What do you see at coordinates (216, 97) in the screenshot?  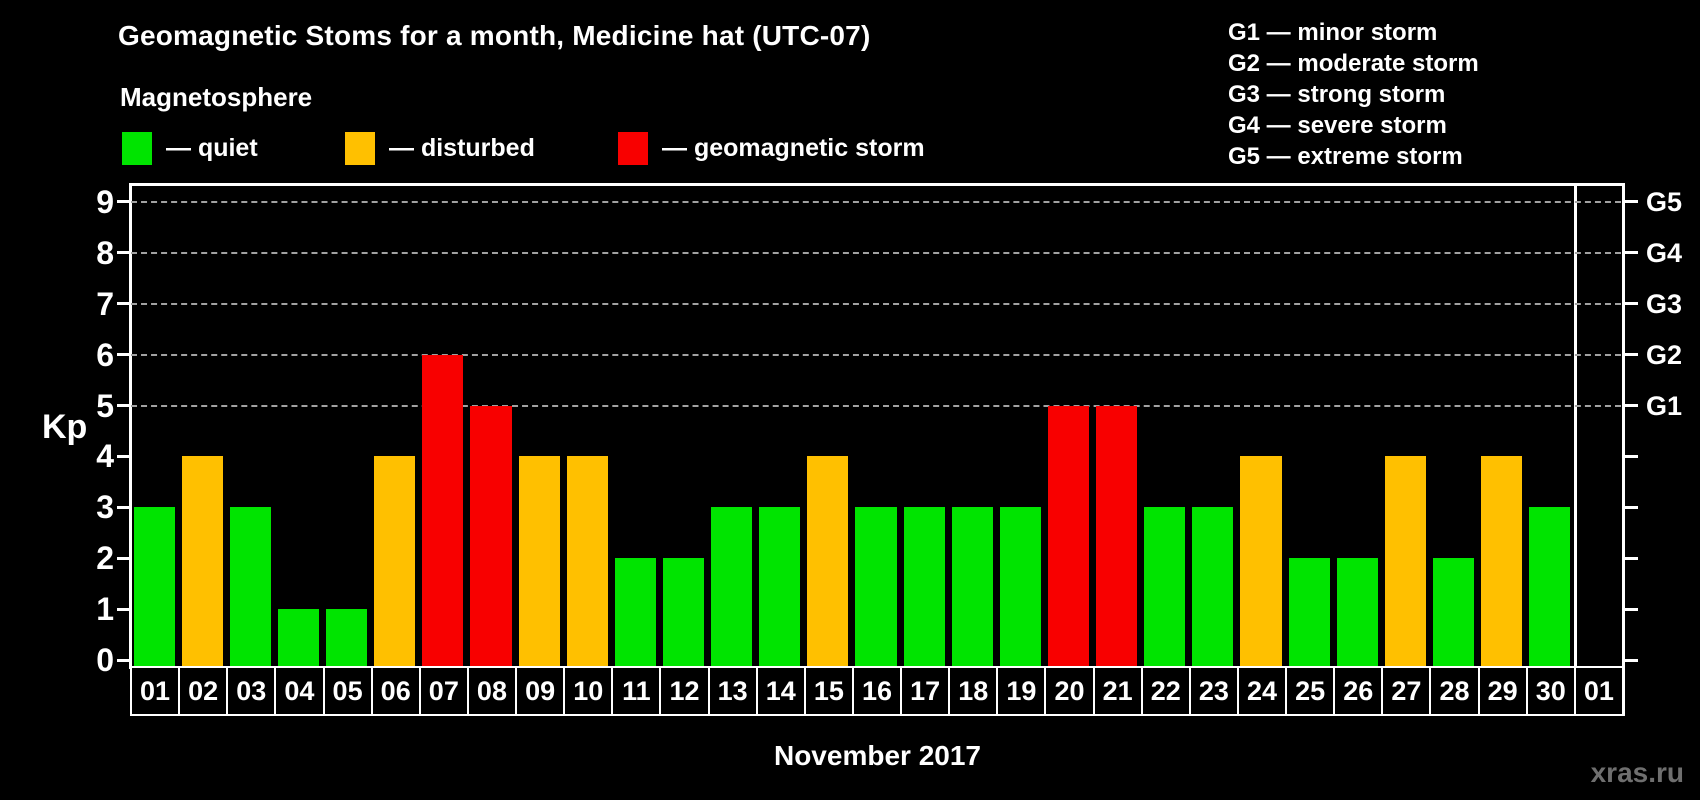 I see `legend-heading: Magnetosphere` at bounding box center [216, 97].